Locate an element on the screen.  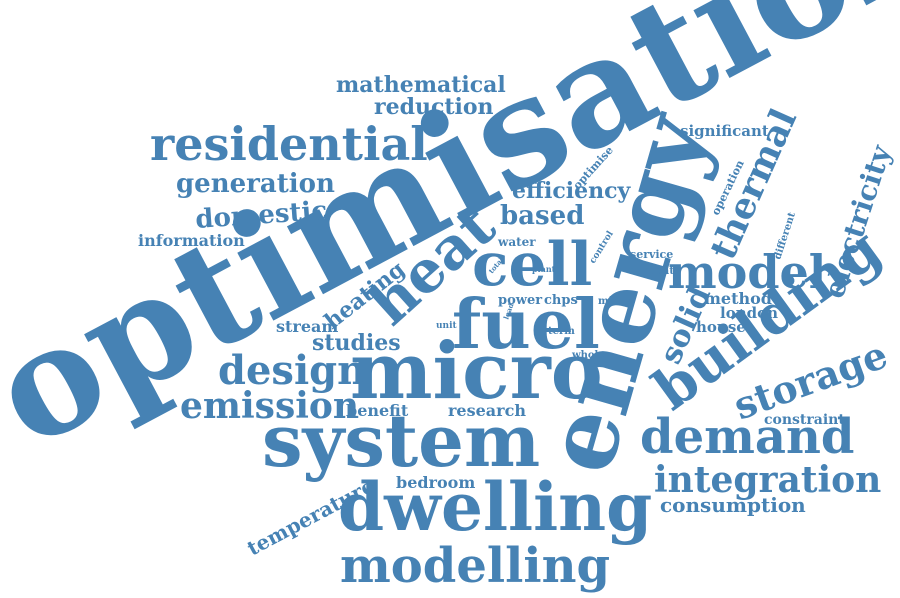
word-efficiency: efficiency is located at coordinates (572, 191).